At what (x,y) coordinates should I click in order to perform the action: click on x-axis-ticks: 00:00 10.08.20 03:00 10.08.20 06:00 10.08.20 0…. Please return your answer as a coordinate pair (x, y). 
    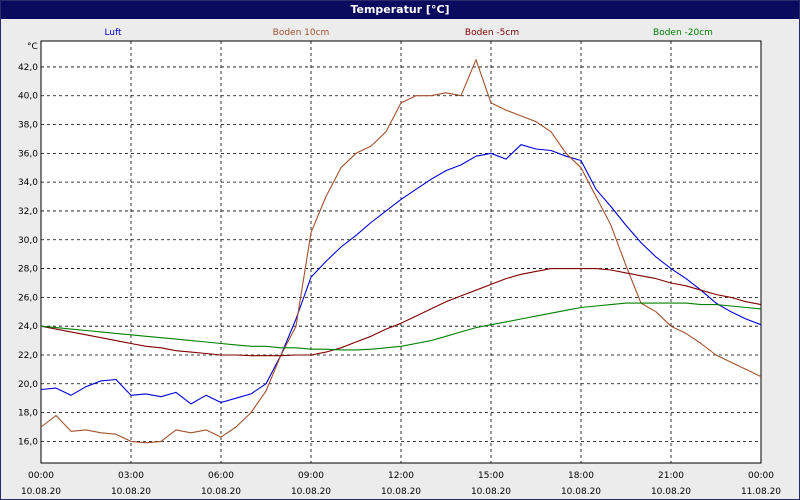
    Looking at the image, I should click on (401, 484).